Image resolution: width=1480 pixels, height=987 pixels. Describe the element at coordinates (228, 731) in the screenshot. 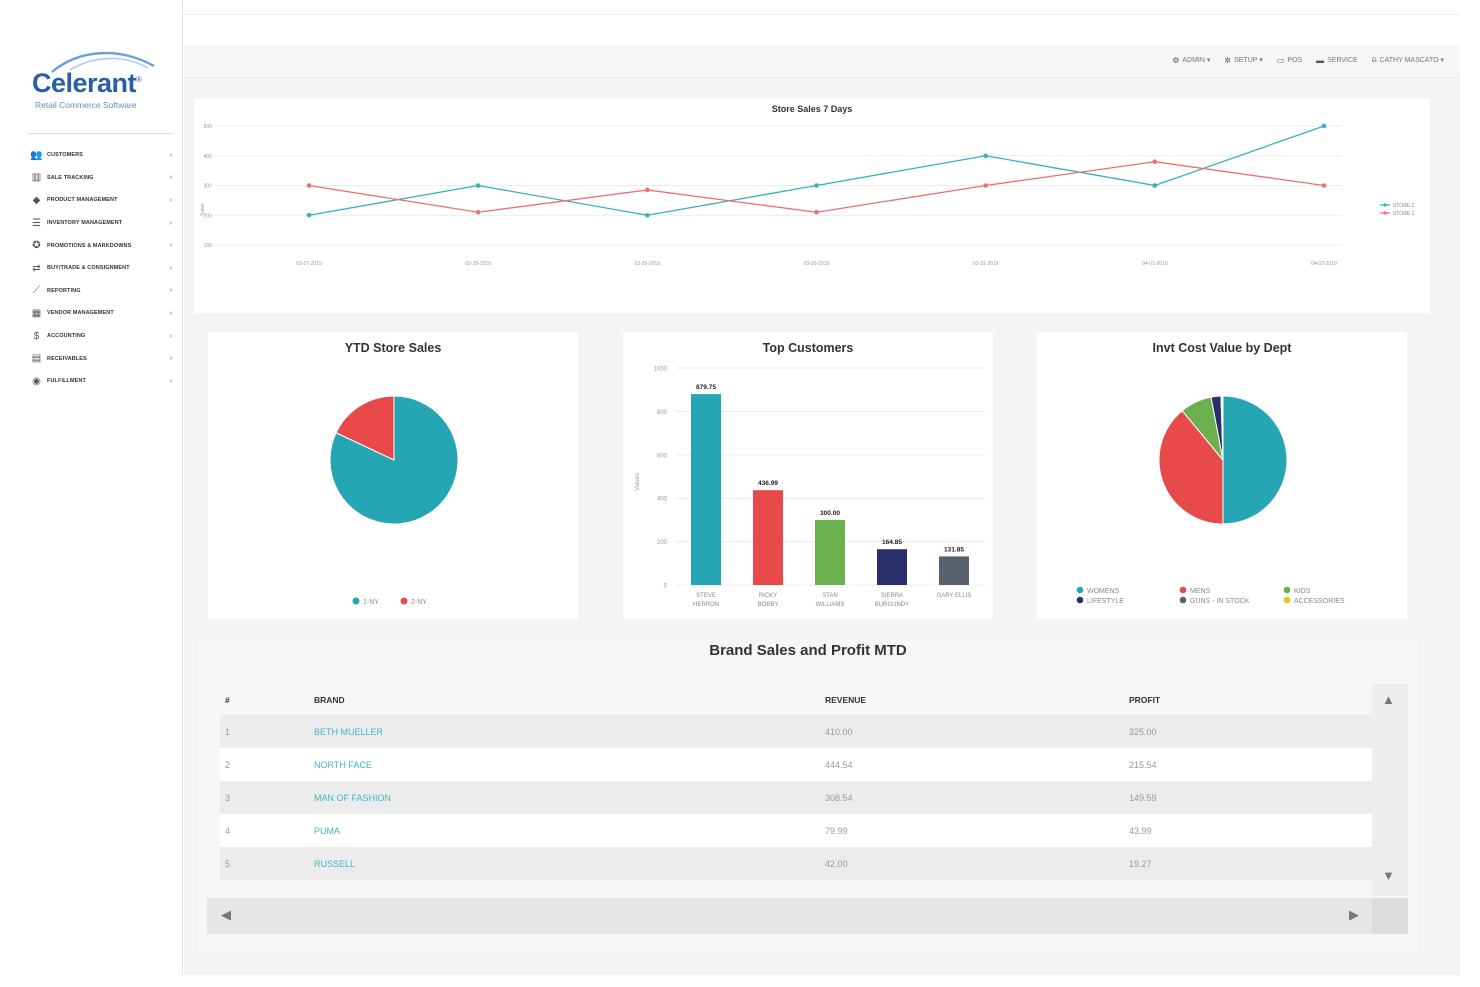

I see `row-index: 1` at that location.